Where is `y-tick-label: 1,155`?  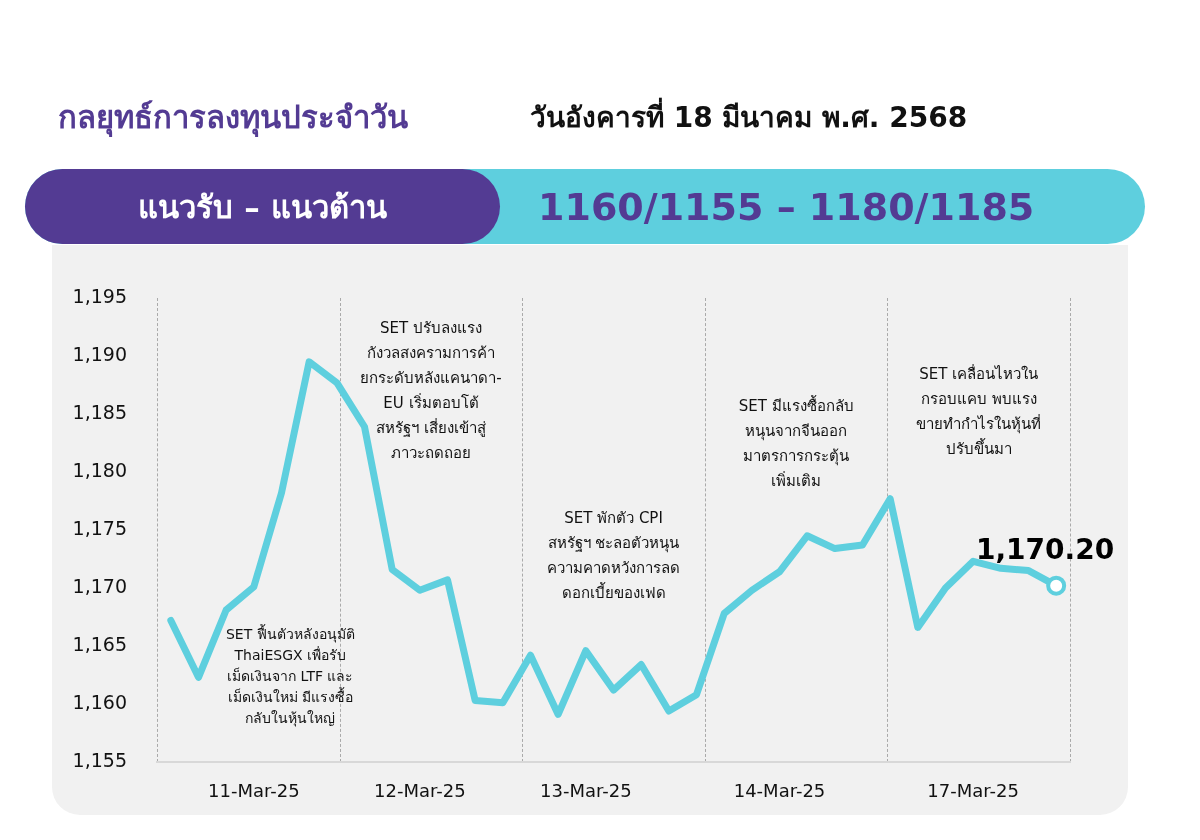 y-tick-label: 1,155 is located at coordinates (99, 759).